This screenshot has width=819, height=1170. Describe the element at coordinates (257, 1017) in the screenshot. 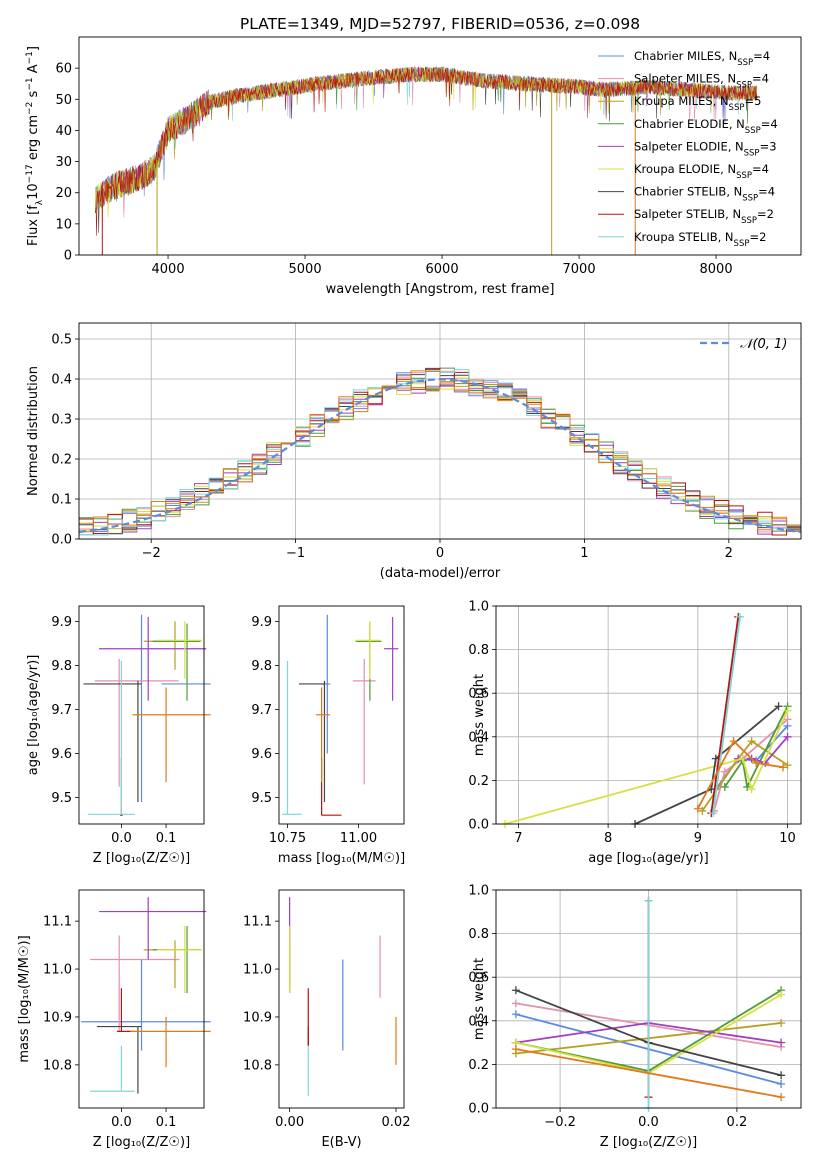

I see `y-tick-label: 10.9` at that location.